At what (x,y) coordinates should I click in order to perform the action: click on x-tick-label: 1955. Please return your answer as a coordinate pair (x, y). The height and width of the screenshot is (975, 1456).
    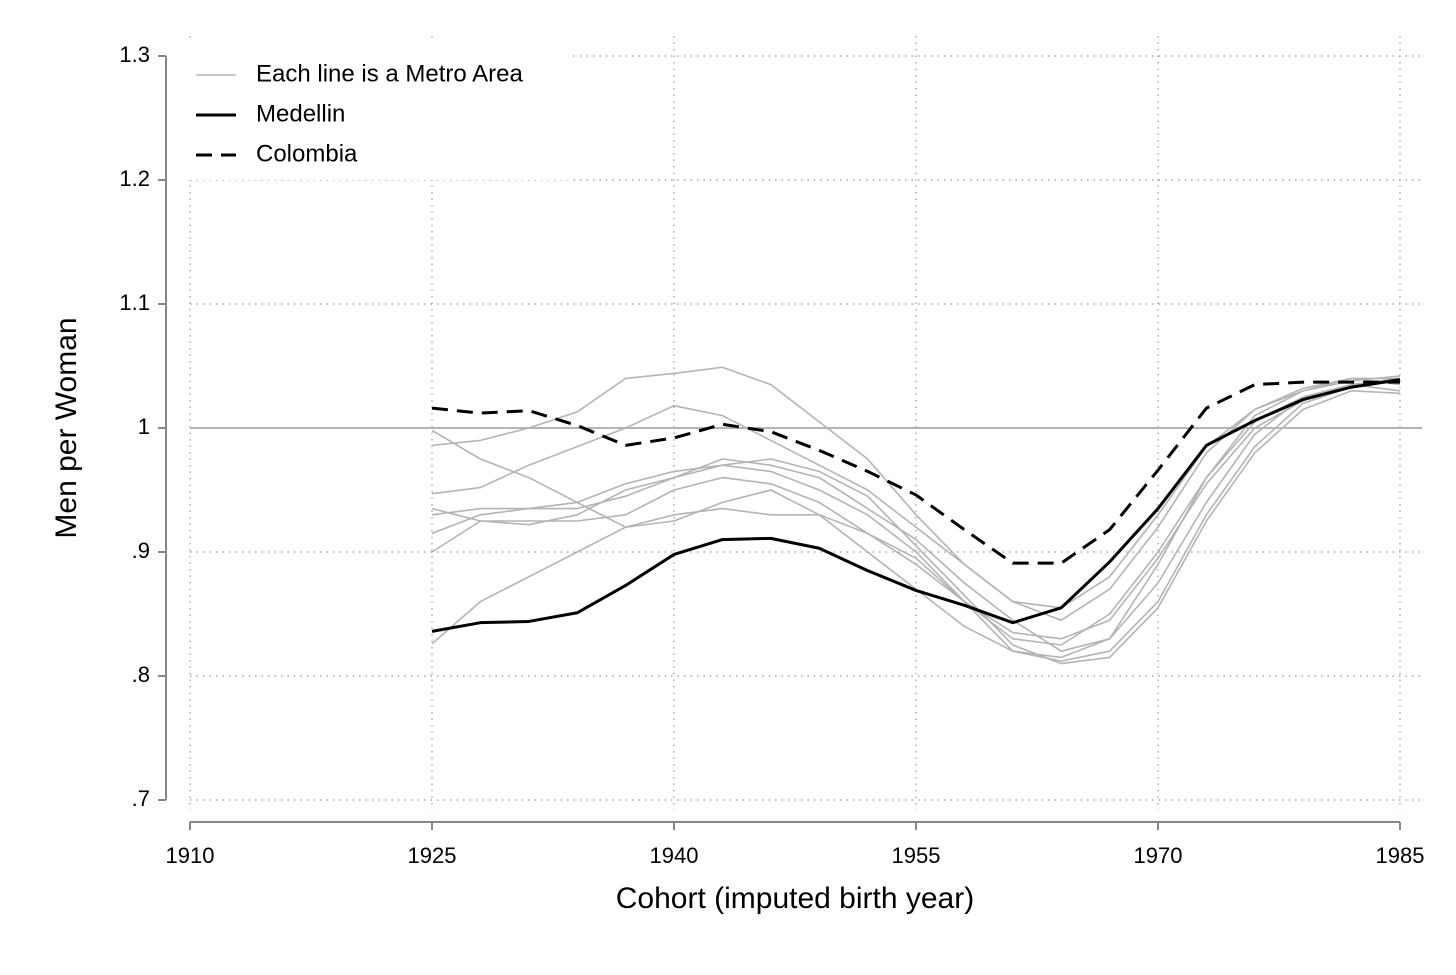
    Looking at the image, I should click on (916, 855).